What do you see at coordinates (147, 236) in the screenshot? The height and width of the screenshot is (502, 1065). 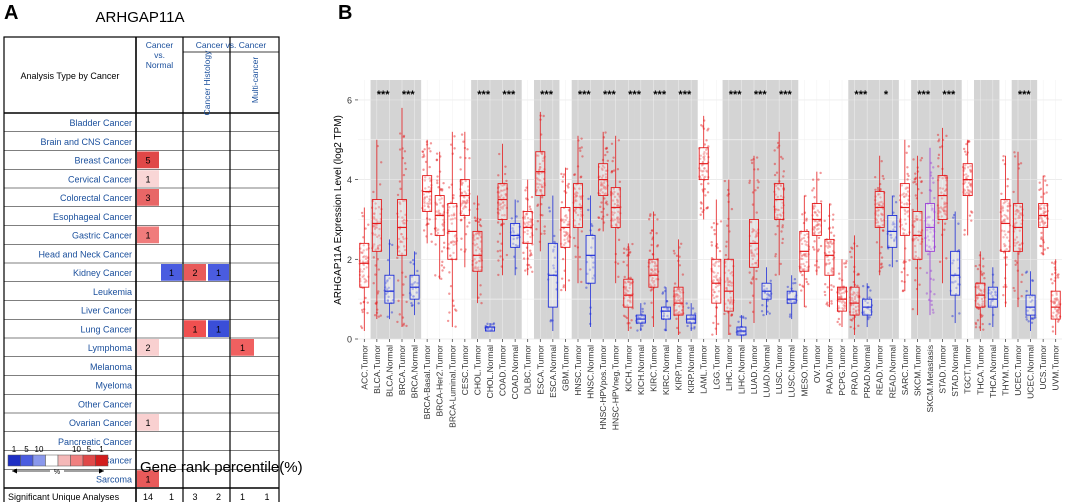 I see `cell-count: 1` at bounding box center [147, 236].